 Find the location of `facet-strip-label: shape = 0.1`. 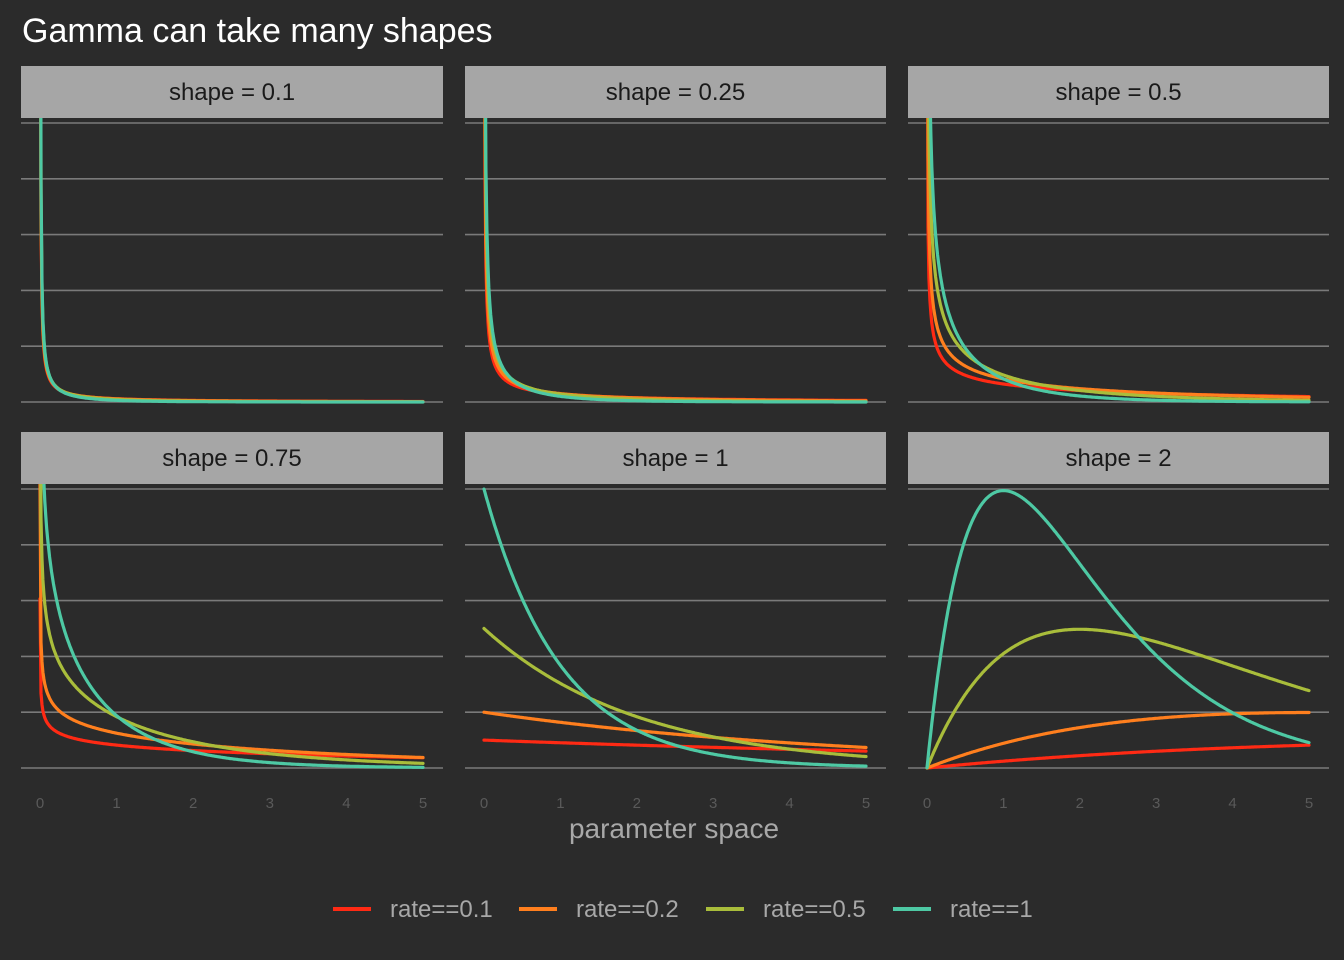

facet-strip-label: shape = 0.1 is located at coordinates (232, 92).